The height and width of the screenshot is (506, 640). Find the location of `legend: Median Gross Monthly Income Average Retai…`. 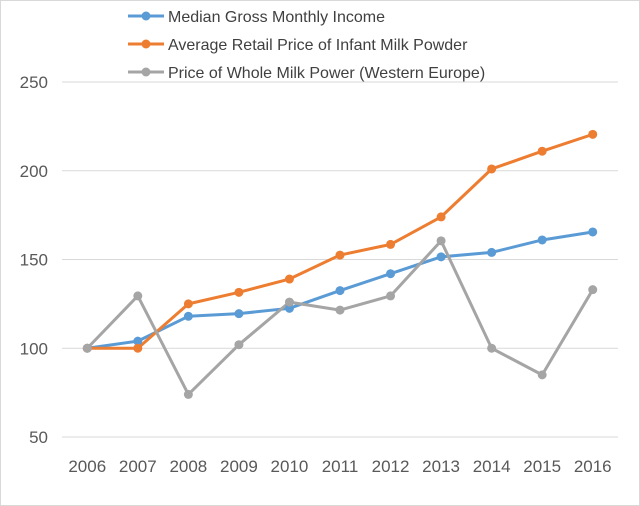

legend: Median Gross Monthly Income Average Retai… is located at coordinates (306, 45).